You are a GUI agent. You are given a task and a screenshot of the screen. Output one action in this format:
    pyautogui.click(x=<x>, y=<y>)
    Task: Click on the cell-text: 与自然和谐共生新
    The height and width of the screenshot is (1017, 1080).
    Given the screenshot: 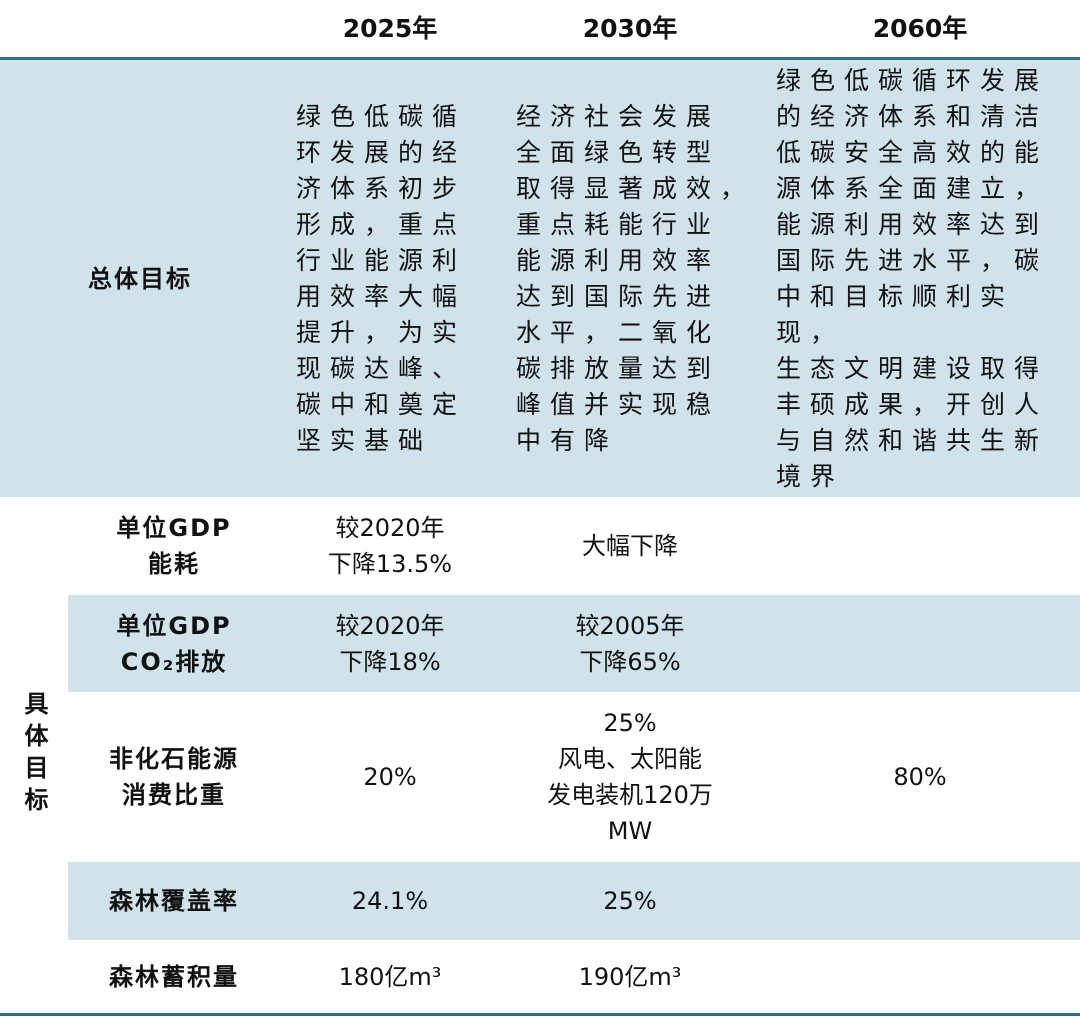 What is the action you would take?
    pyautogui.click(x=912, y=440)
    